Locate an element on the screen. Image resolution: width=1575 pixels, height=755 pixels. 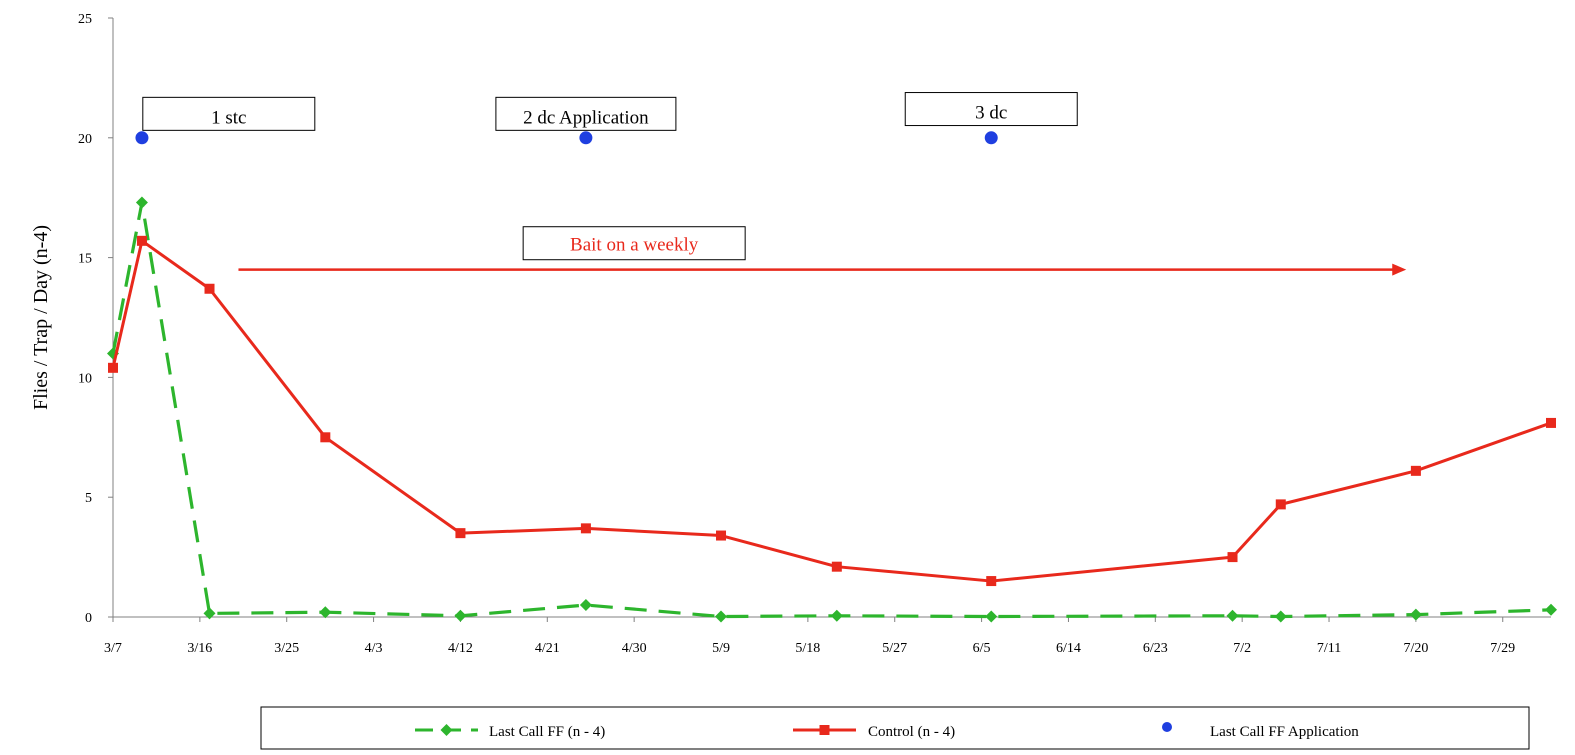
y-ticks: 0 5 10 15 20 25 is located at coordinates (95, 319).